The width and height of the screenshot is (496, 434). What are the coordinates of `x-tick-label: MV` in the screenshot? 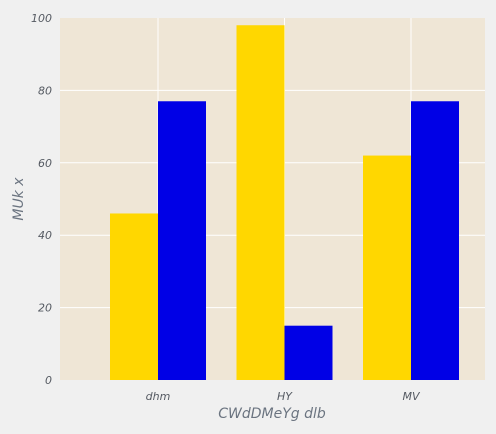 It's located at (411, 396).